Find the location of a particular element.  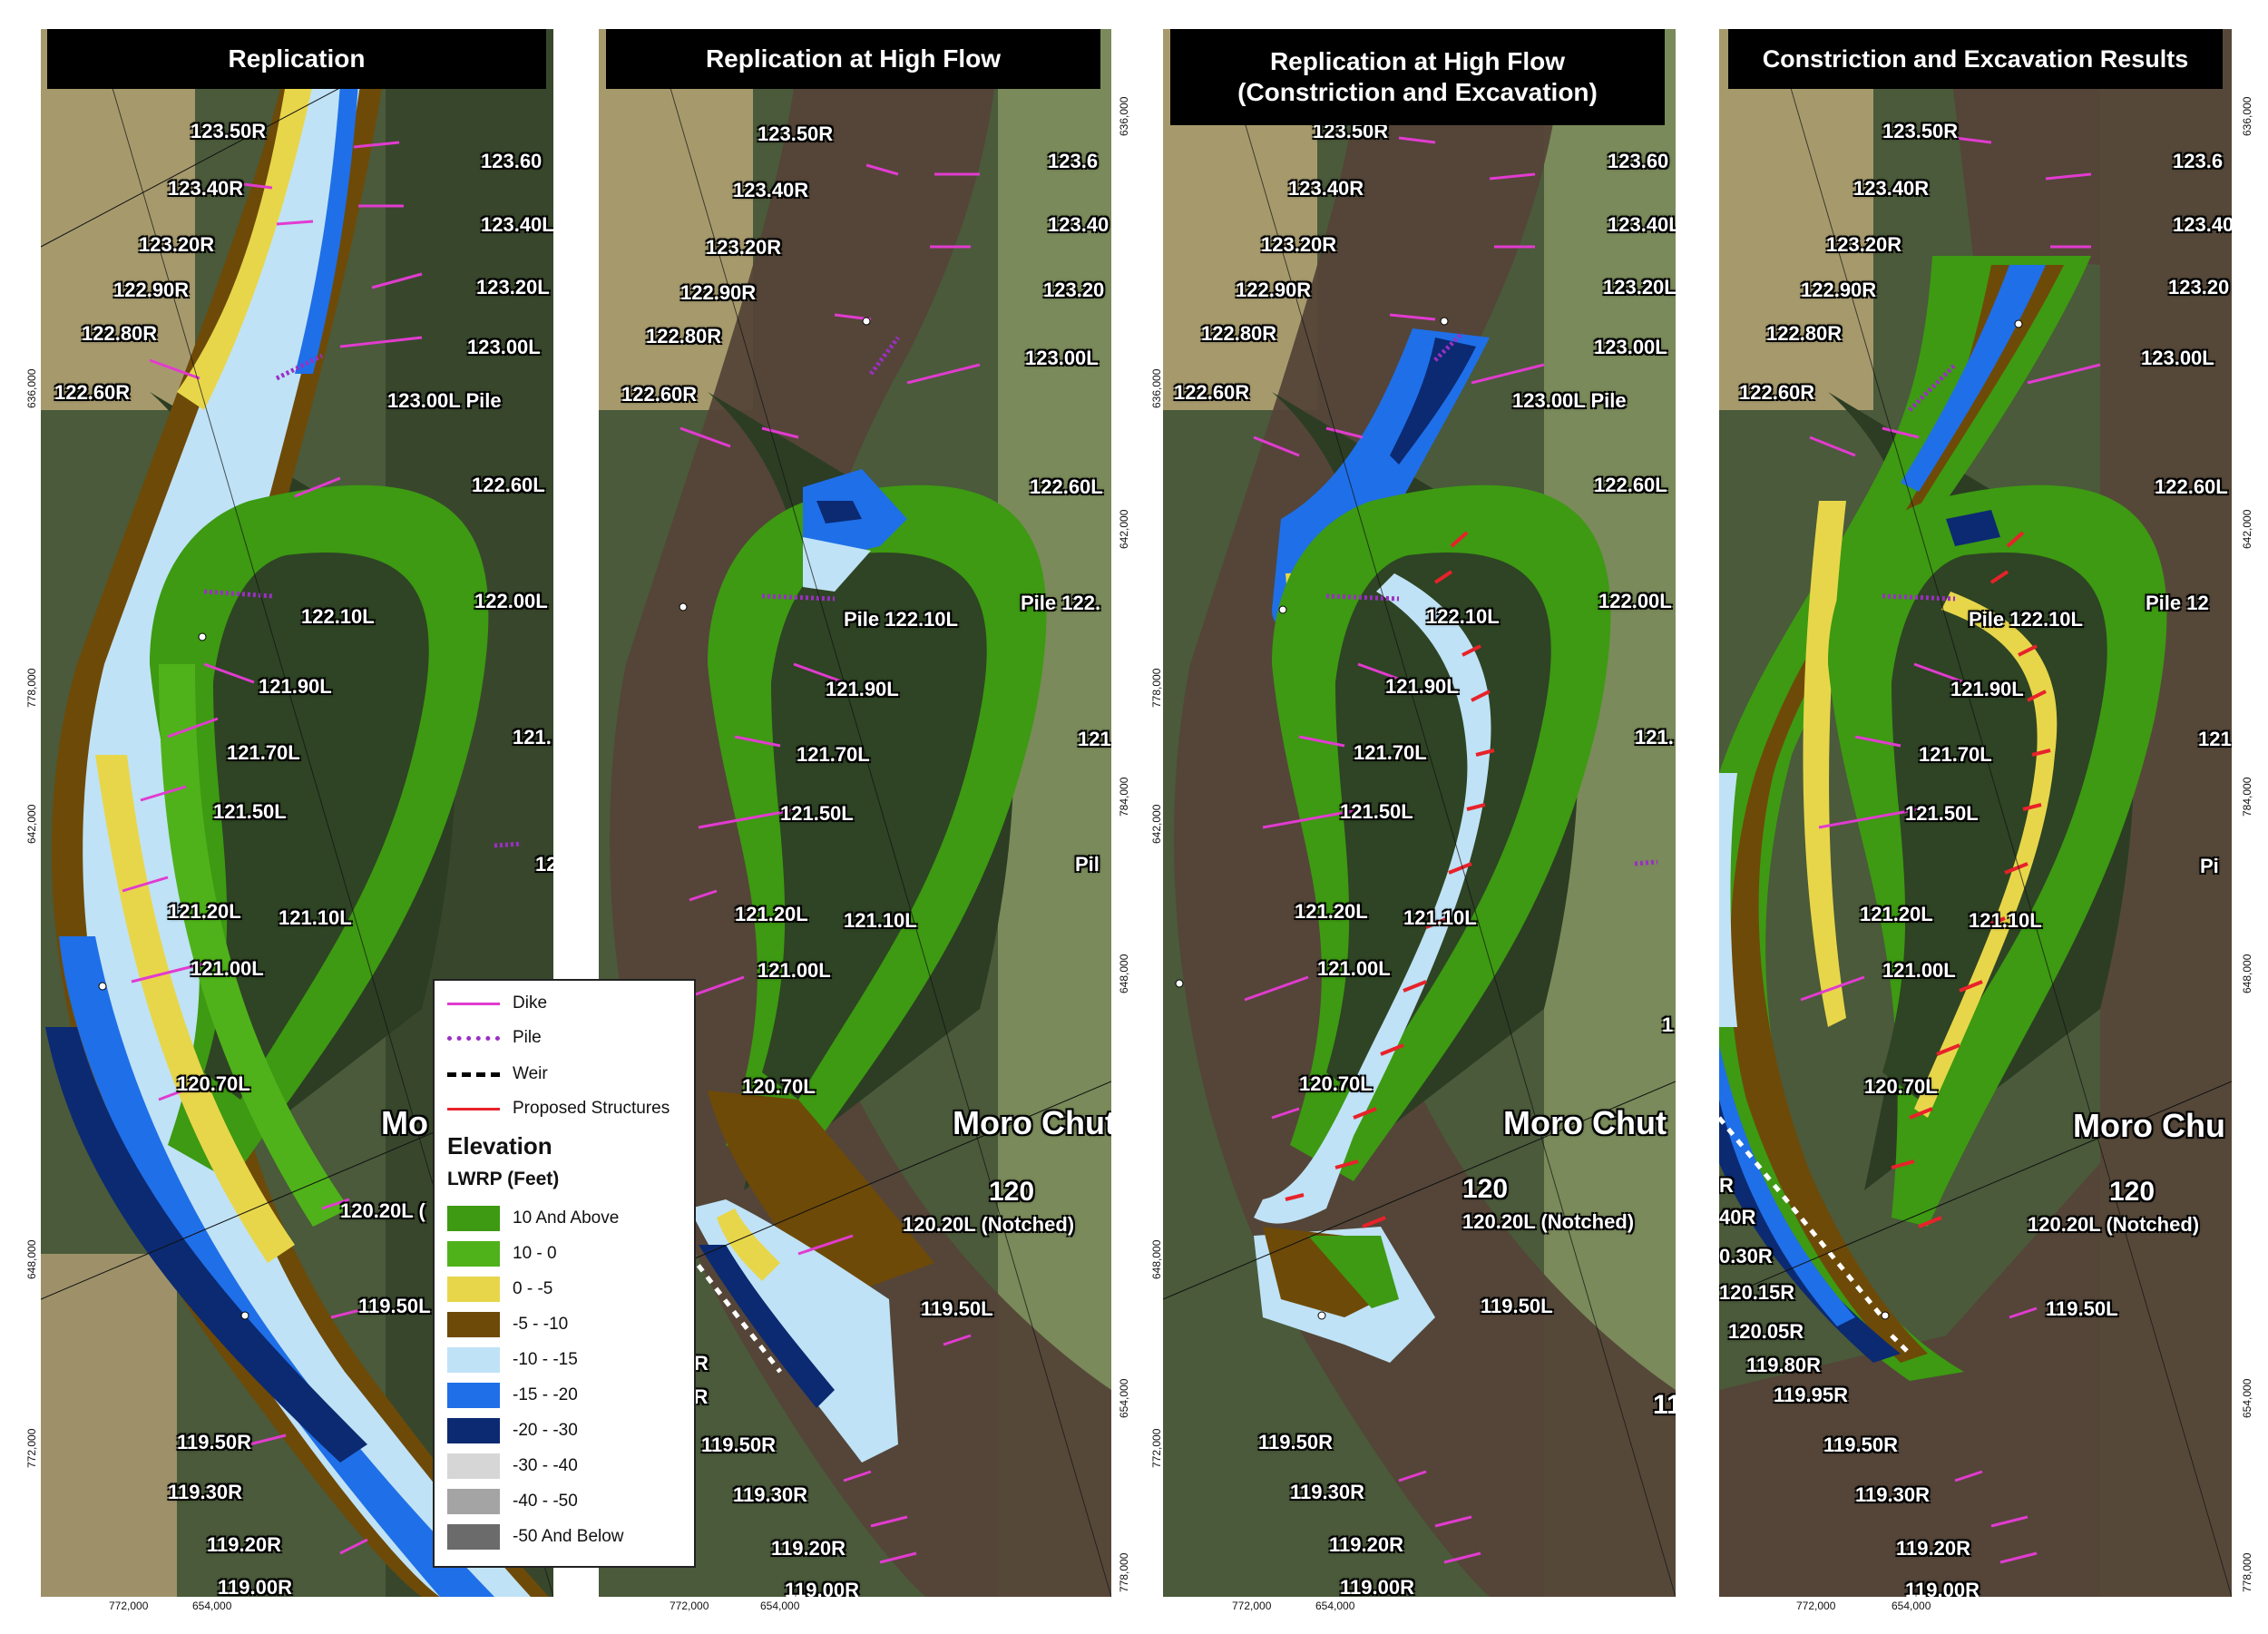

river-mile-label: 119.95R is located at coordinates (1811, 1395).